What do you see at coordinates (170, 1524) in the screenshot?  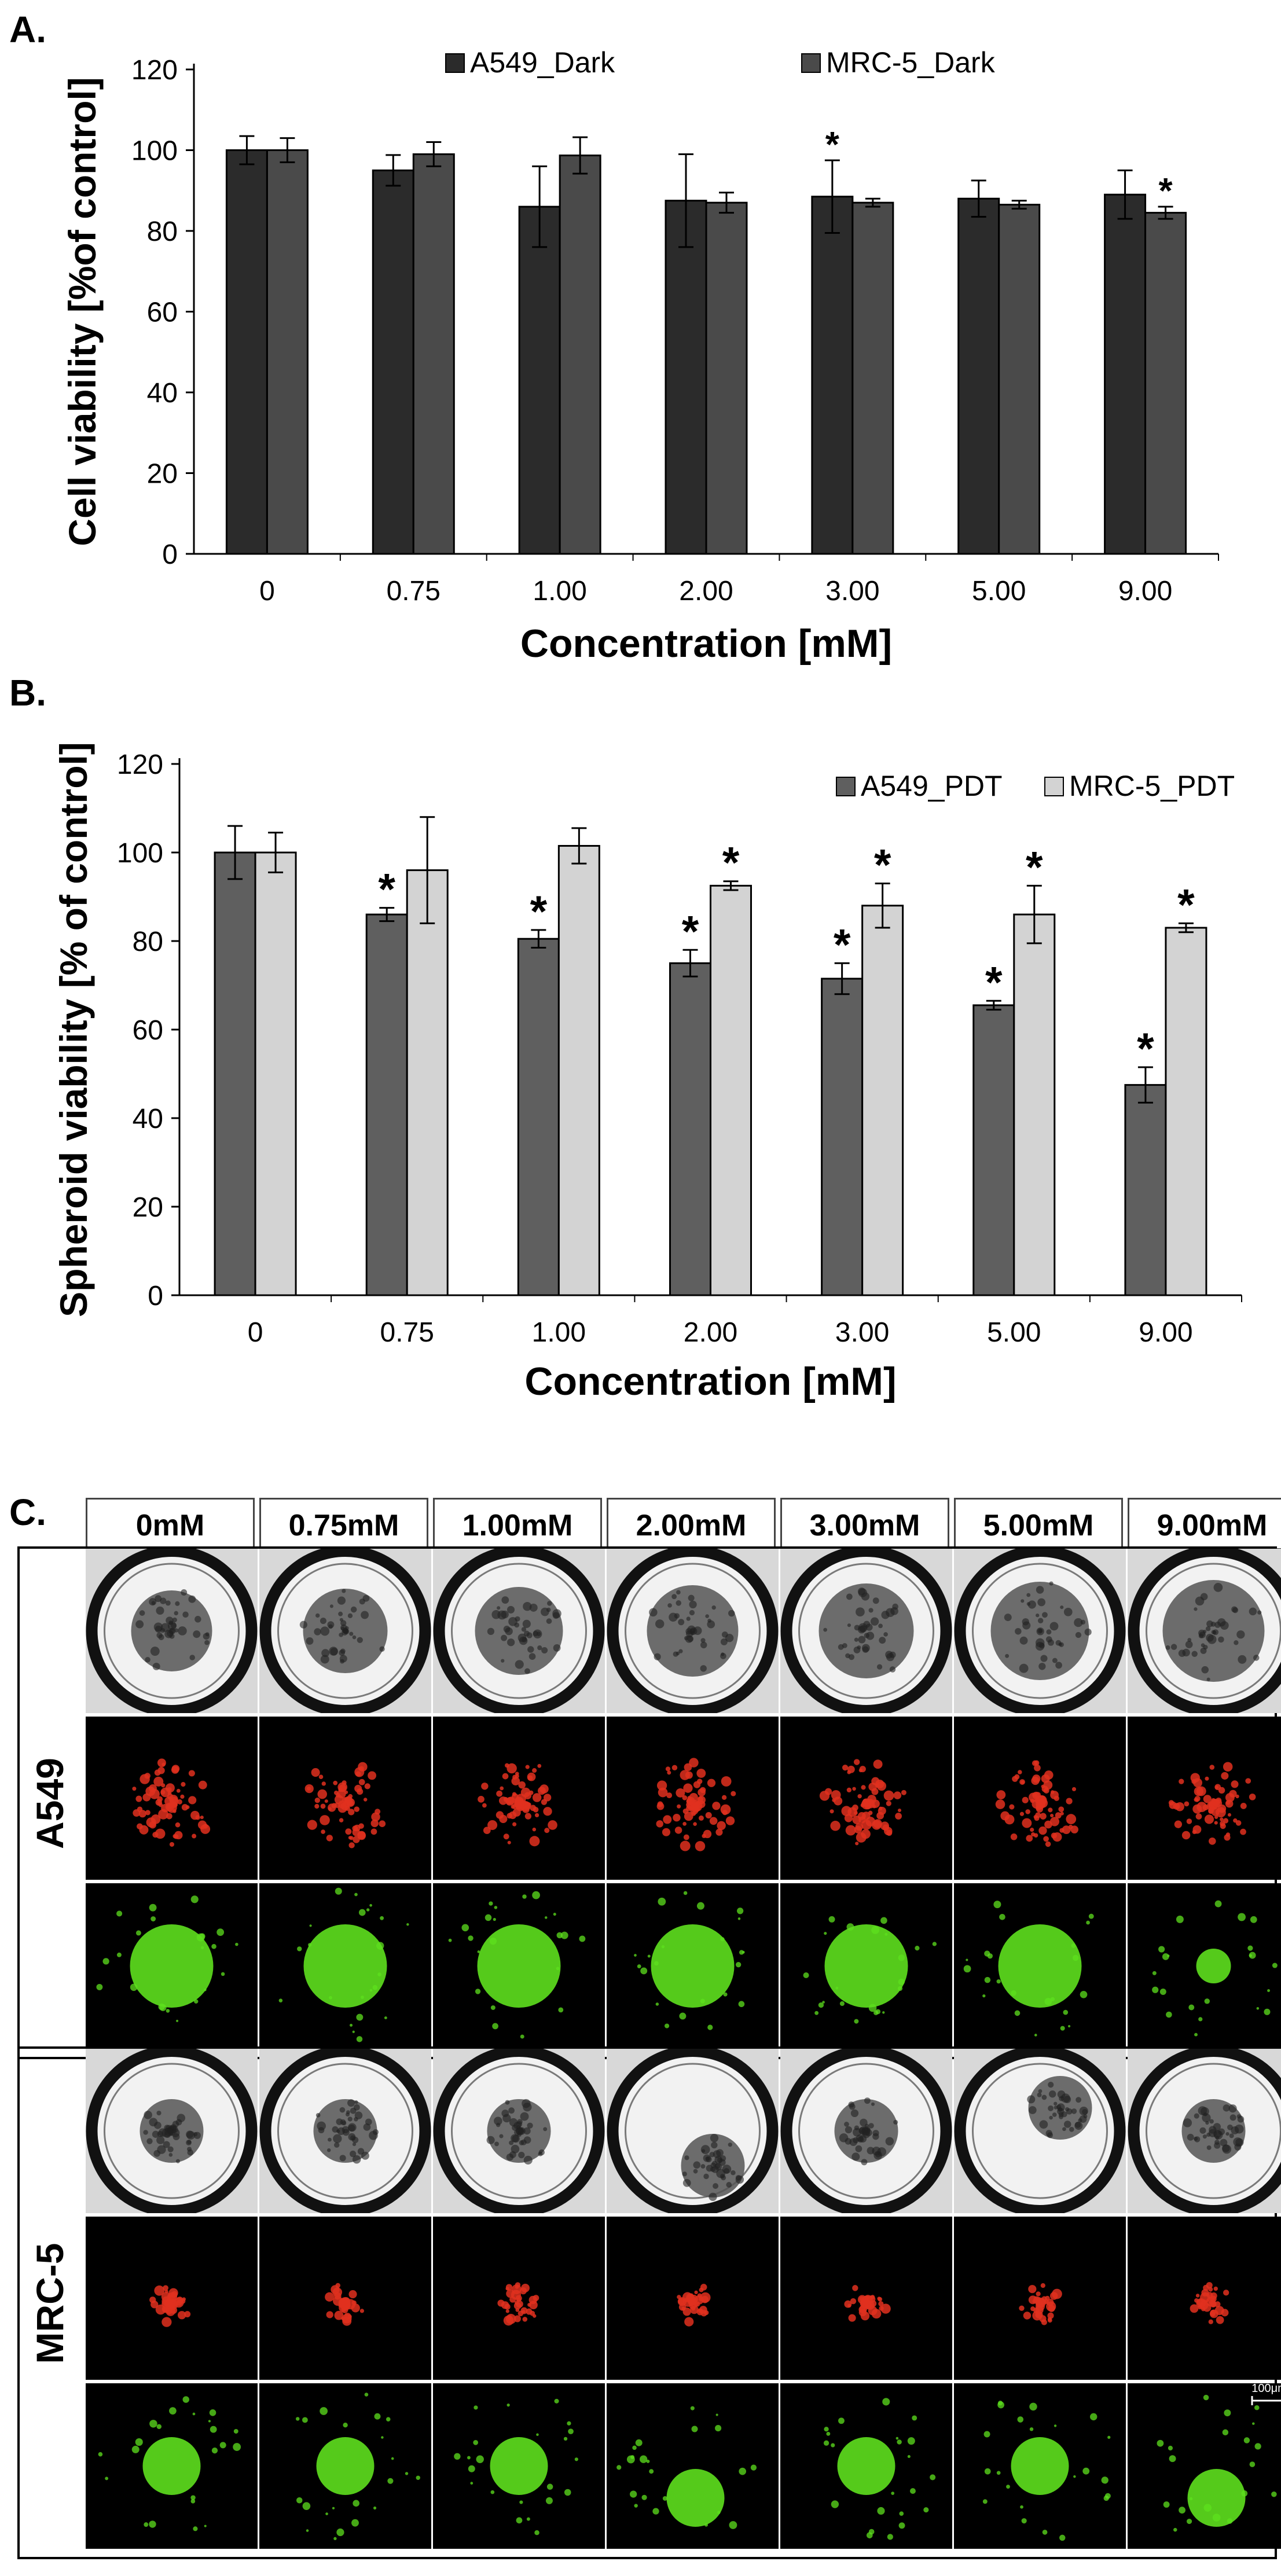 I see `concentration-header: 0mM` at bounding box center [170, 1524].